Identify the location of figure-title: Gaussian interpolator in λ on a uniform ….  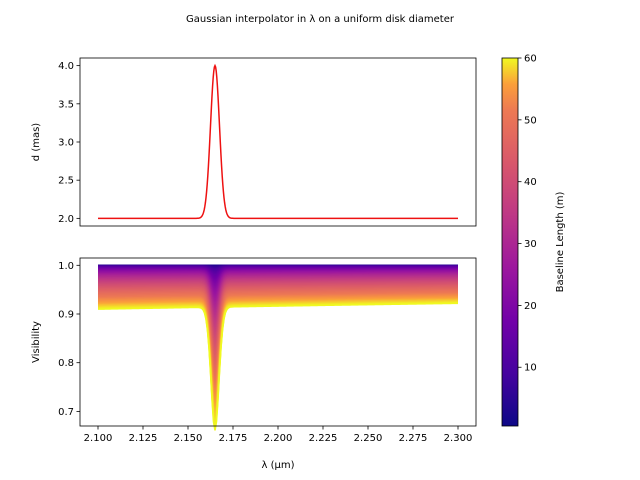
(320, 19).